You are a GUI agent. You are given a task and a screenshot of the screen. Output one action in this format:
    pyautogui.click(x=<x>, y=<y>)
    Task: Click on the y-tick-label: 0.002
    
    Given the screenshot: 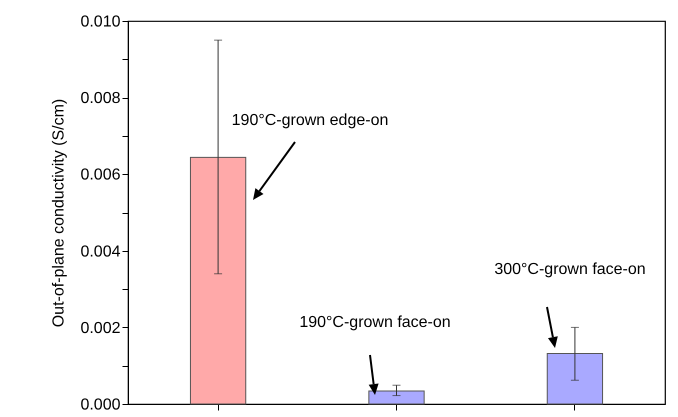 What is the action you would take?
    pyautogui.click(x=100, y=328)
    